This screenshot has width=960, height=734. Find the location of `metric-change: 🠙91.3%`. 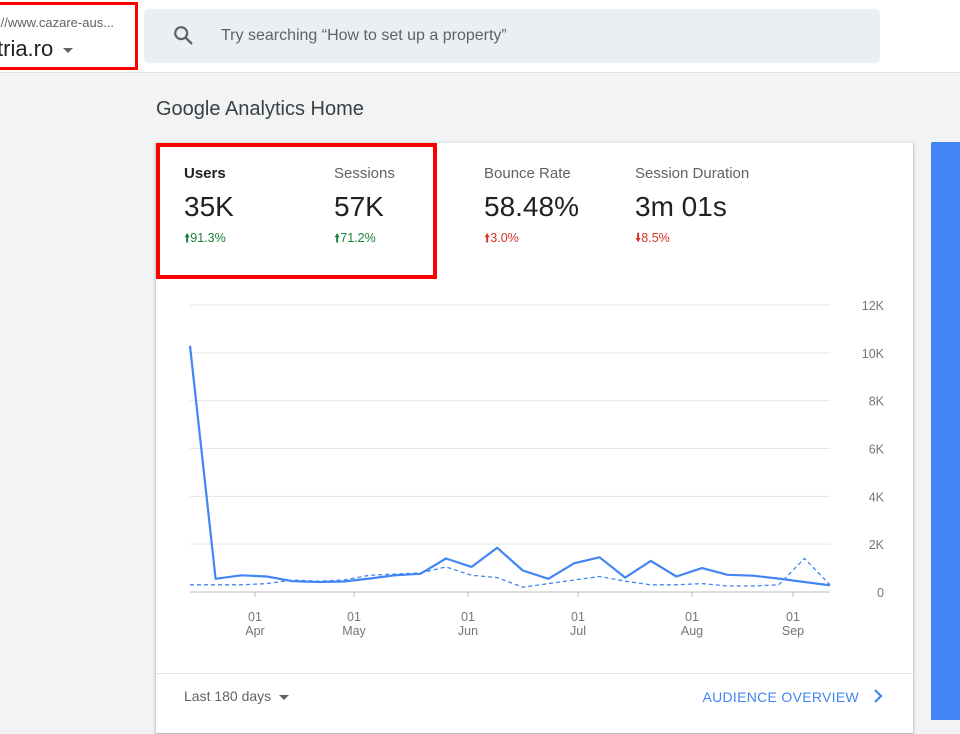

metric-change: 🠙91.3% is located at coordinates (209, 239).